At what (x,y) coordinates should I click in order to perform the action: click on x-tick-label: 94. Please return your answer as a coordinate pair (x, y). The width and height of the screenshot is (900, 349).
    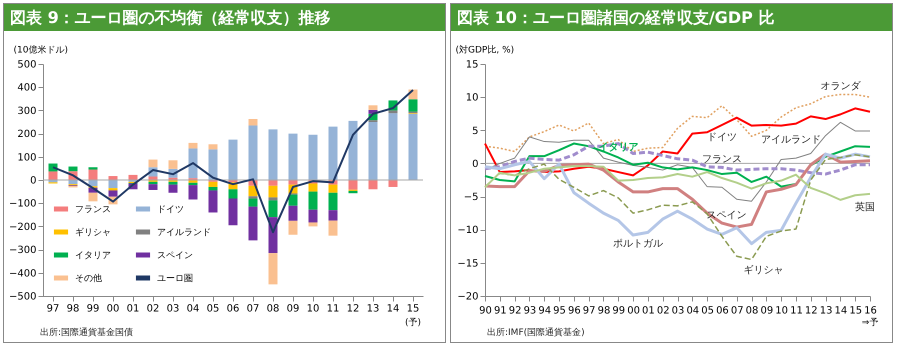
    Looking at the image, I should click on (545, 311).